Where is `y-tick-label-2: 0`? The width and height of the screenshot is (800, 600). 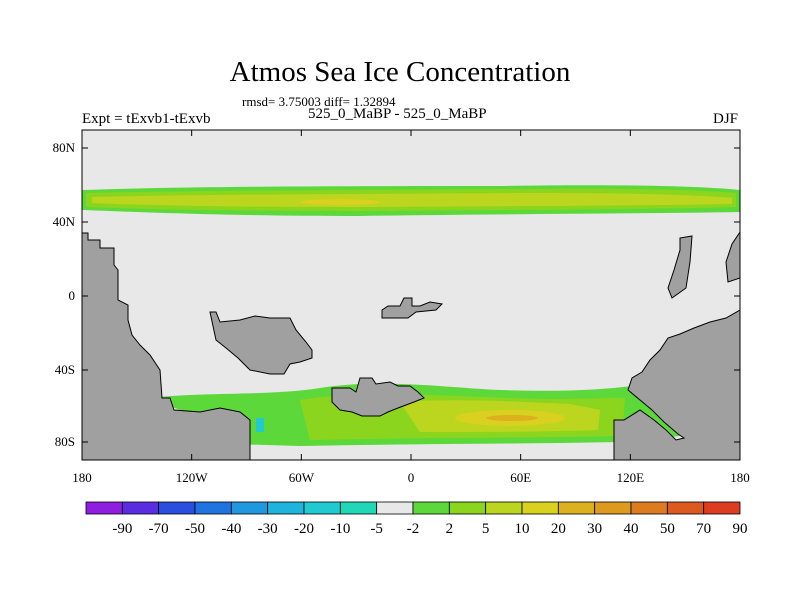
y-tick-label-2: 0 is located at coordinates (72, 295).